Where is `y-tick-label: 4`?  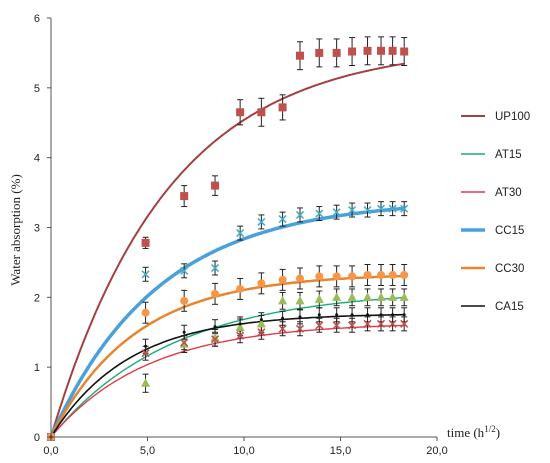
y-tick-label: 4 is located at coordinates (37, 159).